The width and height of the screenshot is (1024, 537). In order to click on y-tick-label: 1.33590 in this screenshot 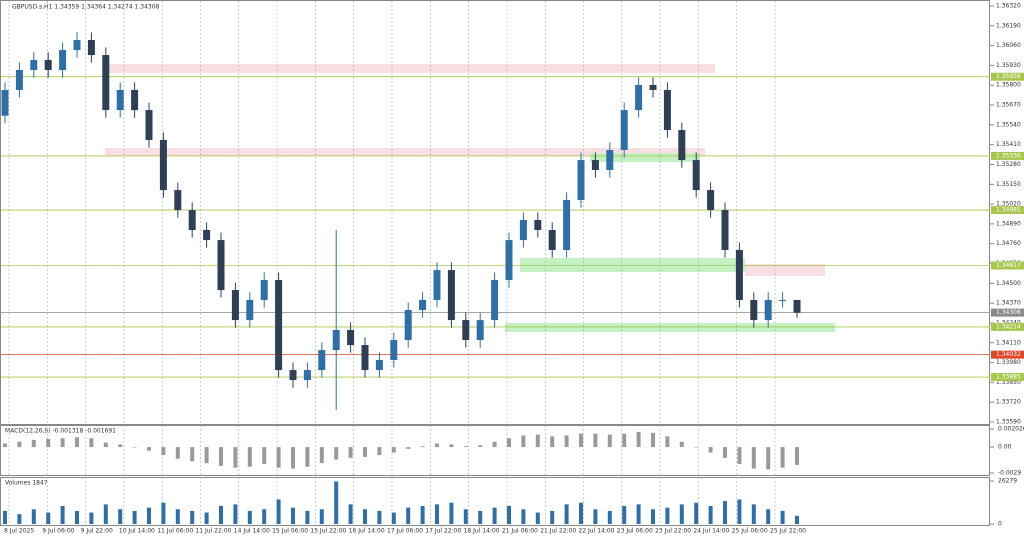, I will do `click(1008, 422)`.